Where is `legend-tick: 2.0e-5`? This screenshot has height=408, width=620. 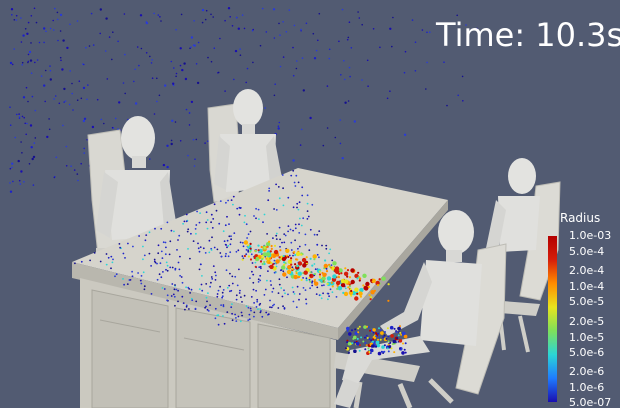
legend-tick: 2.0e-5 is located at coordinates (587, 321).